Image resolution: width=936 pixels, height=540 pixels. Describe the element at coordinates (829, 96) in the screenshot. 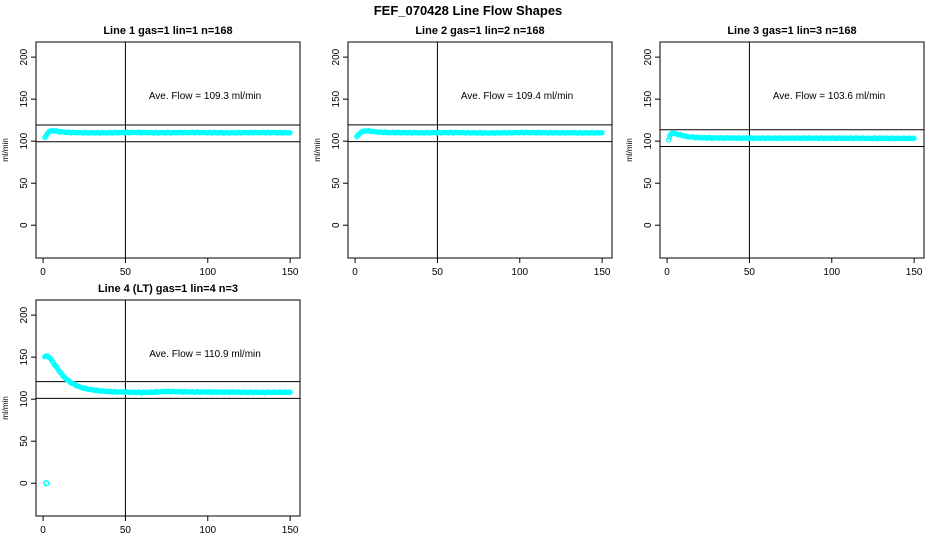

I see `ave-flow-annotation: Ave. Flow = 103.6 ml/min` at that location.